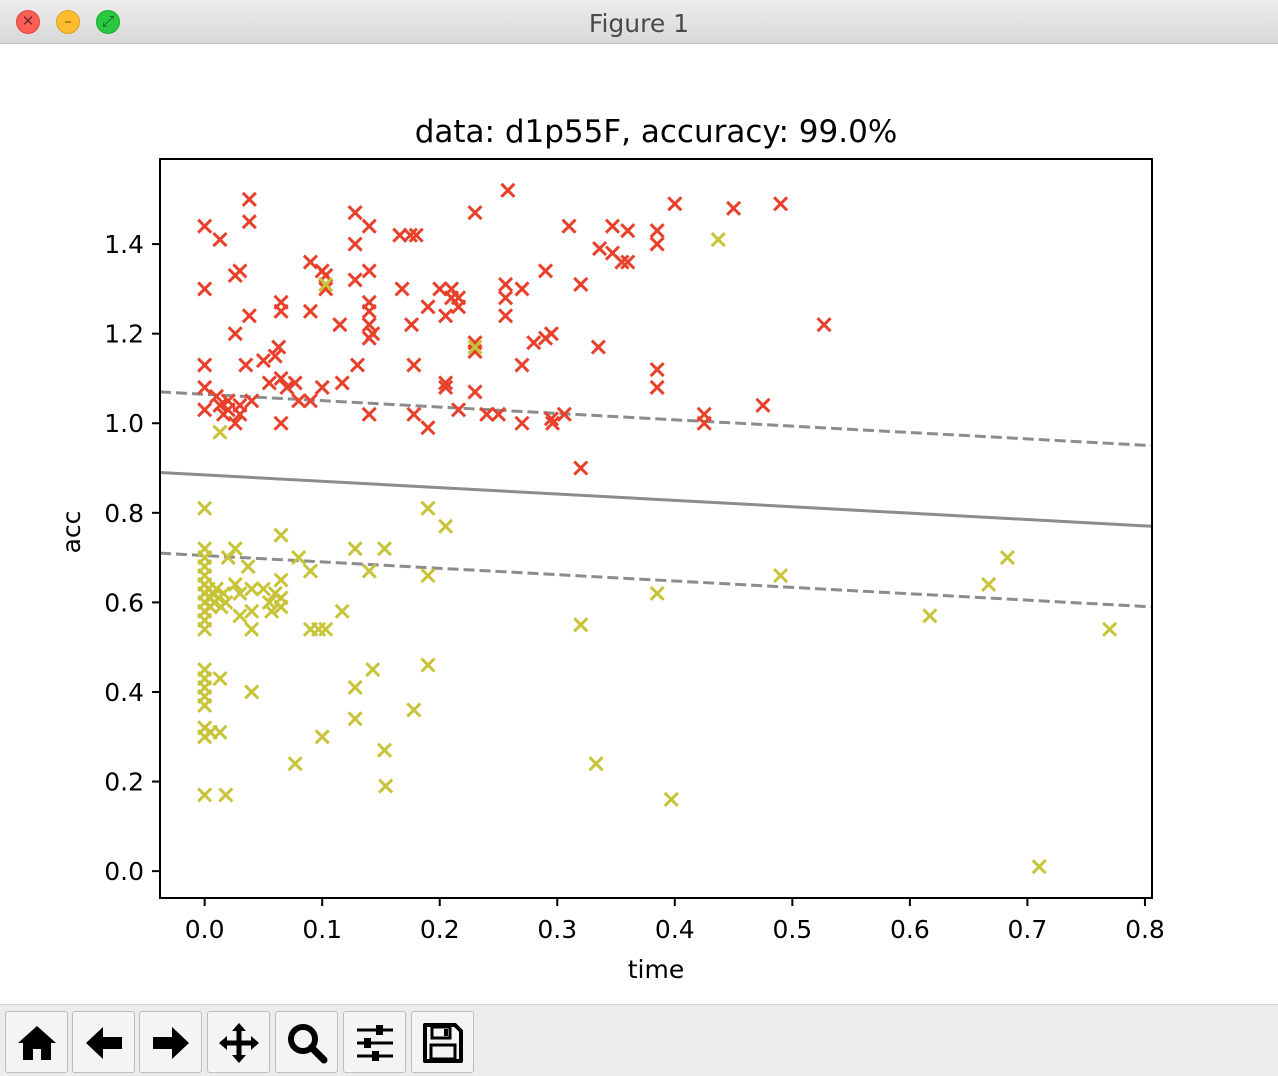 This screenshot has width=1278, height=1076. I want to click on y-tick-label: 0.4, so click(124, 692).